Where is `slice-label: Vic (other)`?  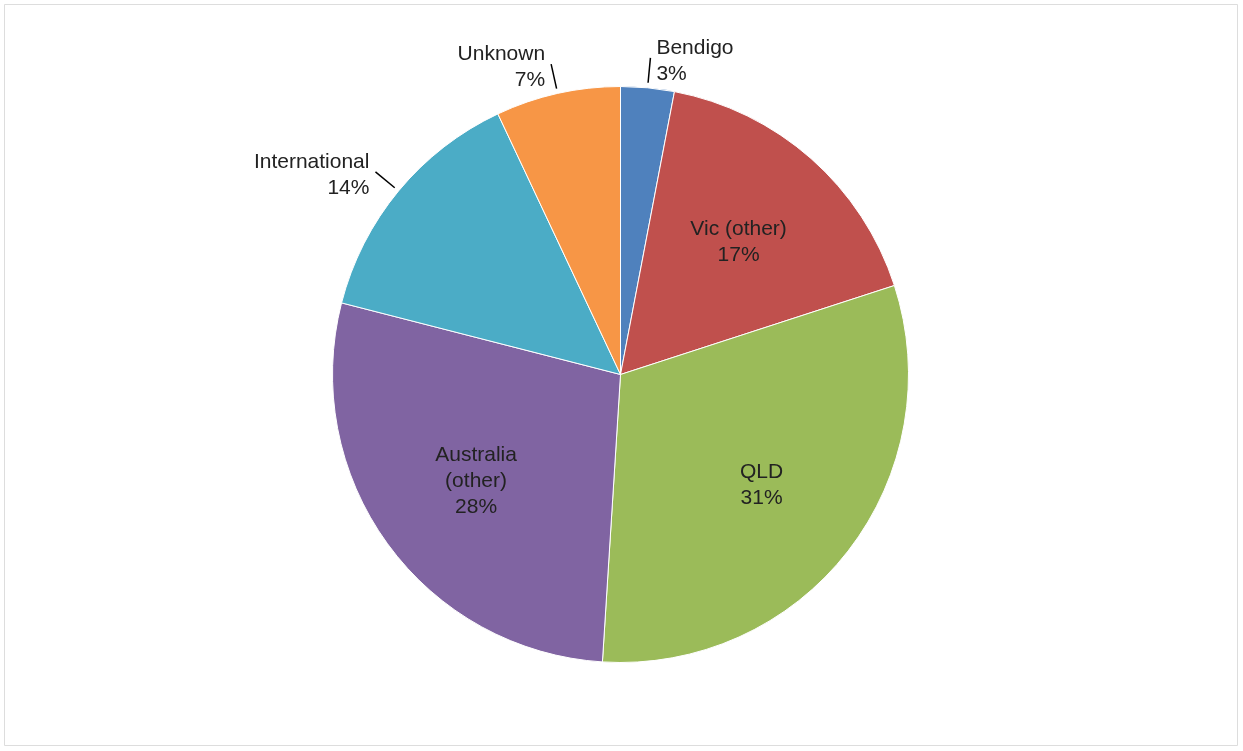 slice-label: Vic (other) is located at coordinates (738, 227).